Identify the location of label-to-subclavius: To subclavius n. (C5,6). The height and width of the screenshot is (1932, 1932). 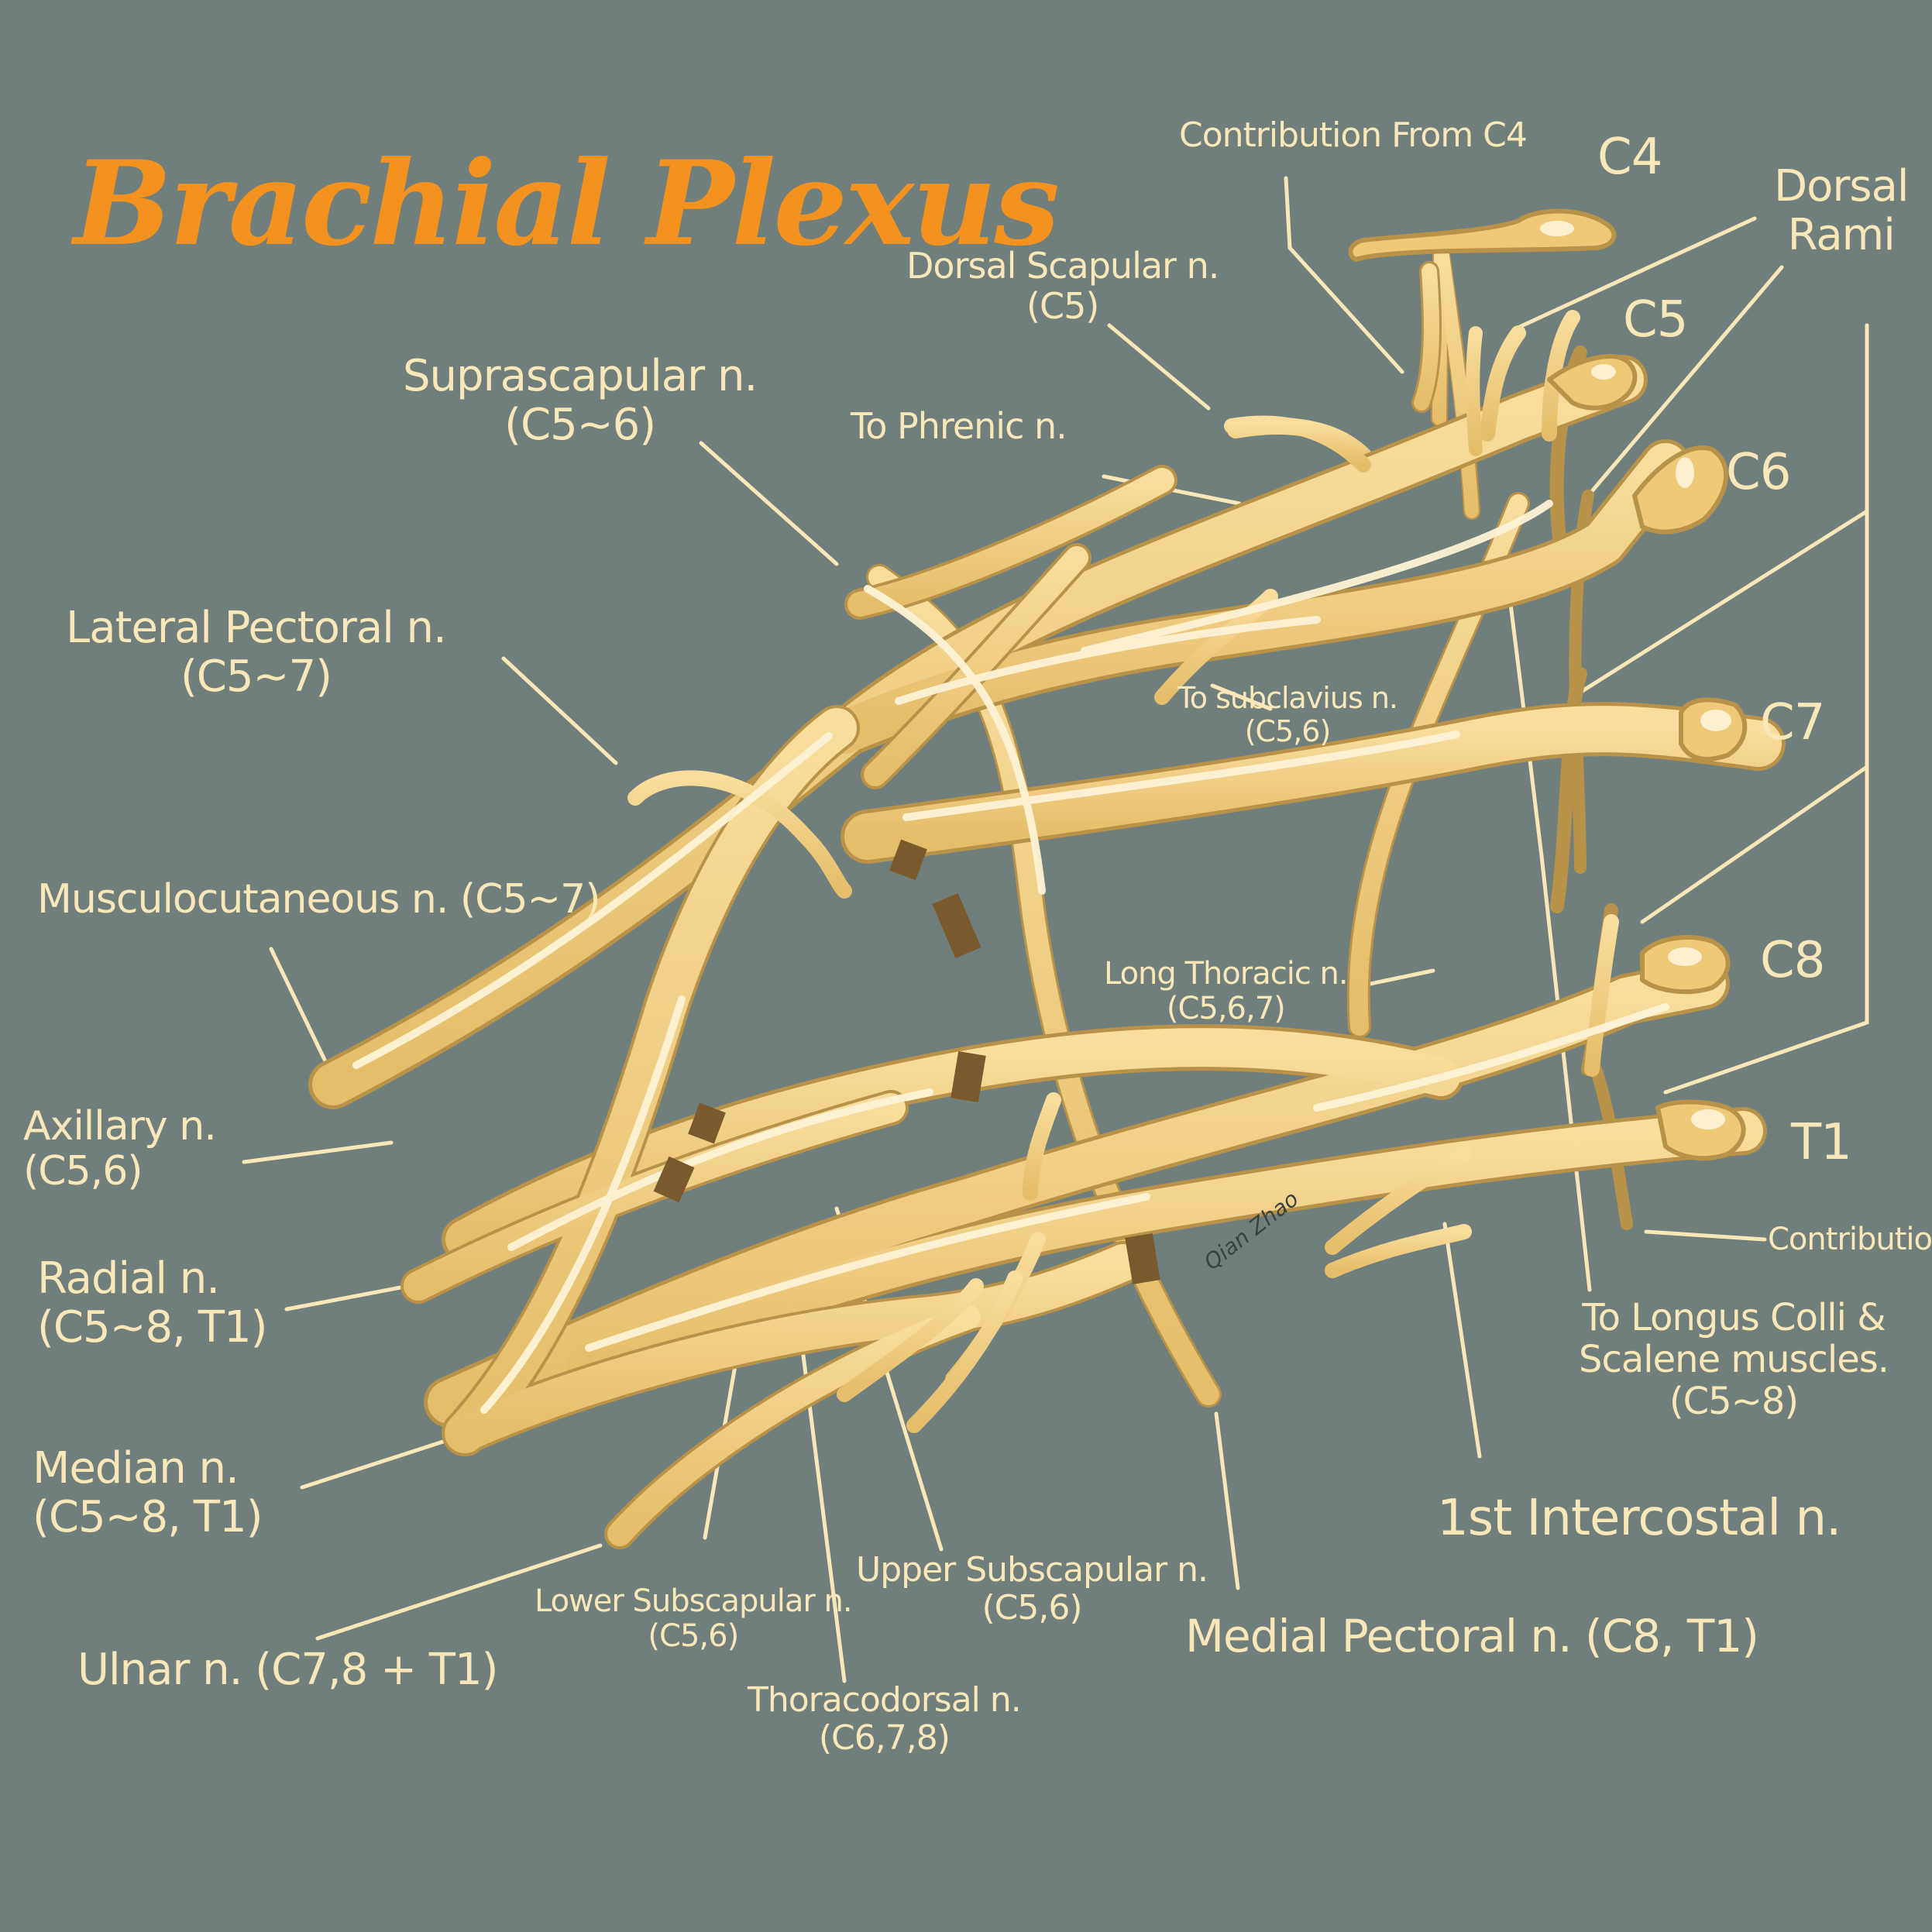
(1287, 714).